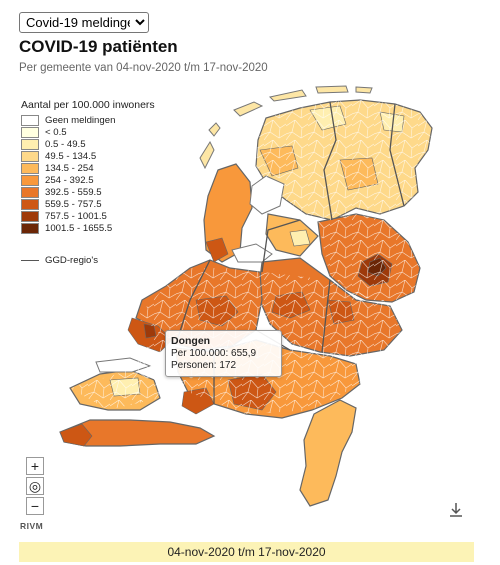 The width and height of the screenshot is (500, 565). What do you see at coordinates (88, 105) in the screenshot?
I see `legend-title: Aantal per 100.000 inwoners` at bounding box center [88, 105].